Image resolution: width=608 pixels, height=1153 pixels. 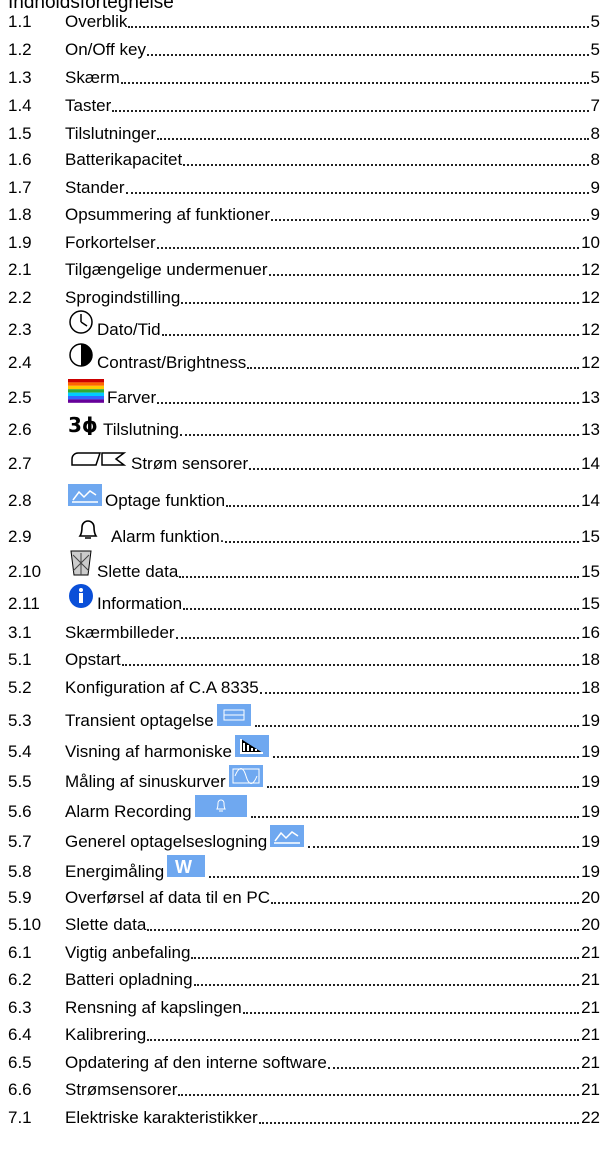 What do you see at coordinates (304, 266) in the screenshot?
I see `toc-entry: 2.1 Tilgængelige undermenuer 12` at bounding box center [304, 266].